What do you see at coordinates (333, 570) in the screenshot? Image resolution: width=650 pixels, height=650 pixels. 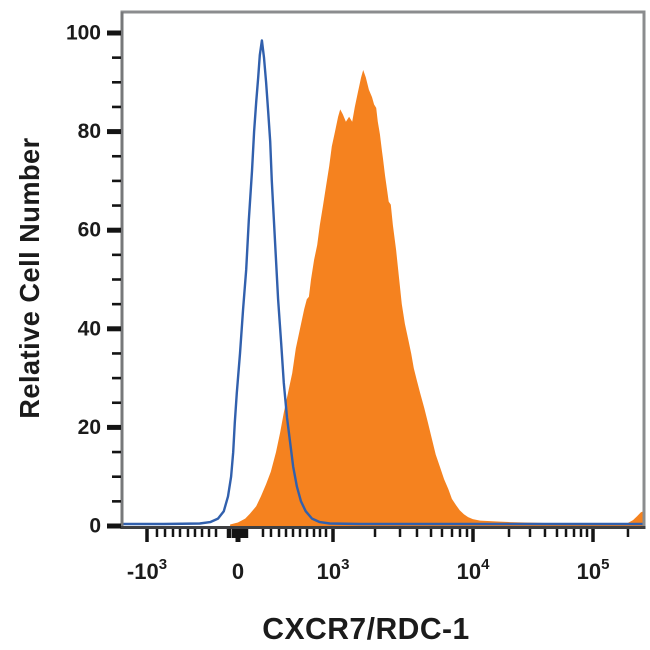 I see `x-tick-label: 10³` at bounding box center [333, 570].